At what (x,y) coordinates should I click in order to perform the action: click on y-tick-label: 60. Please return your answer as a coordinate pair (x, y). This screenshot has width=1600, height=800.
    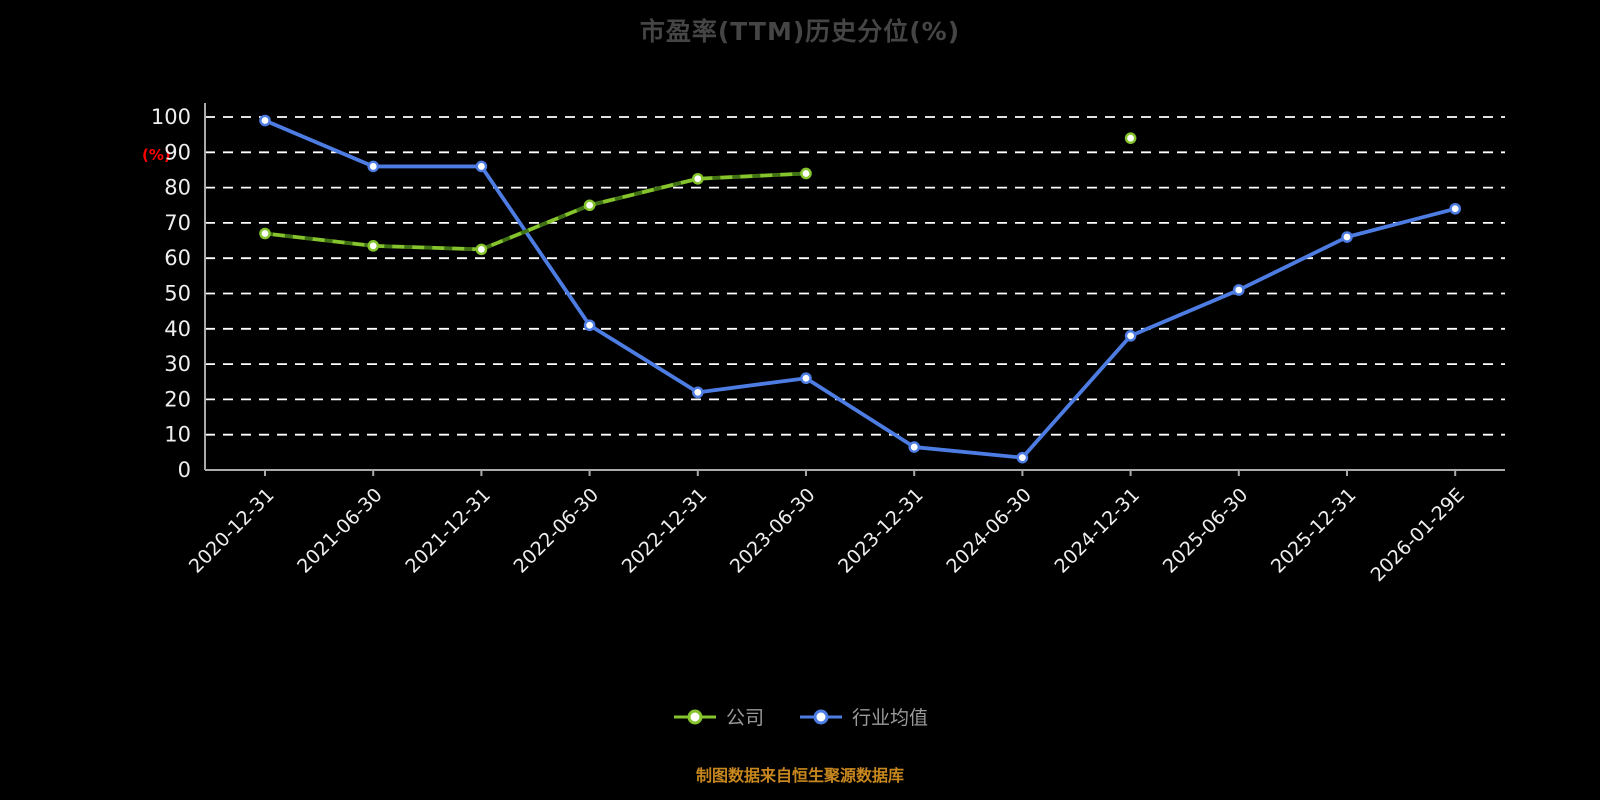
    Looking at the image, I should click on (177, 258).